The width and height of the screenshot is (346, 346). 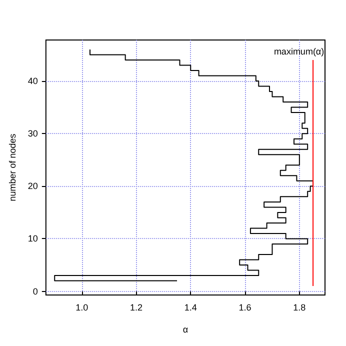 I want to click on y-tick-label: 10, so click(x=33, y=239).